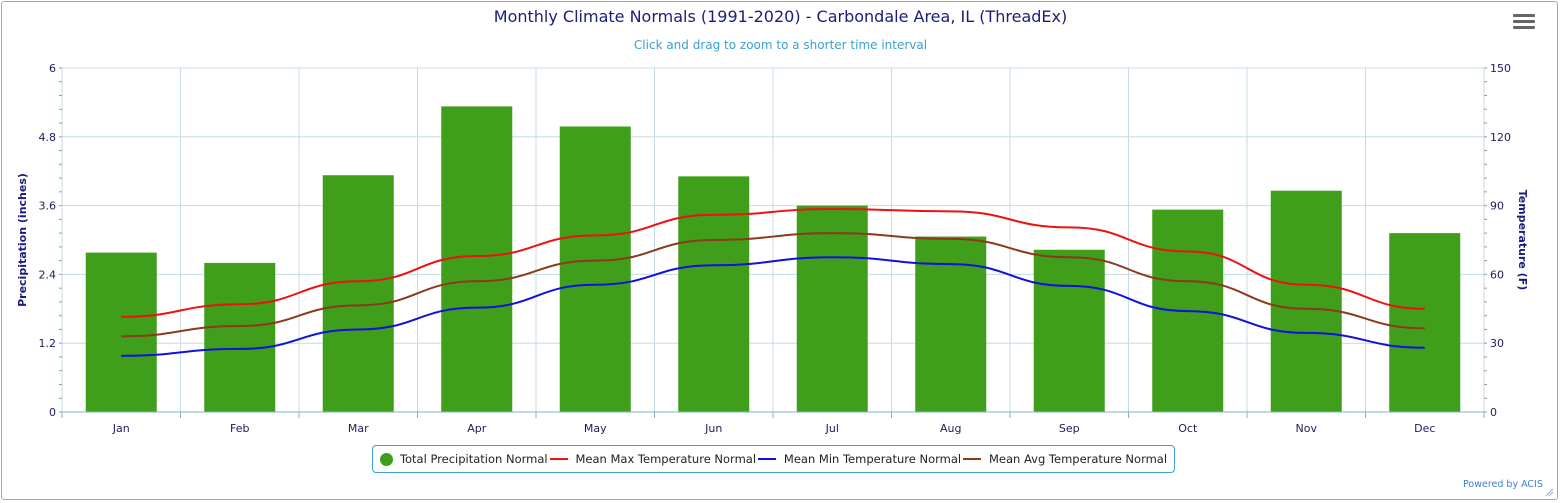  What do you see at coordinates (1524, 23) in the screenshot?
I see `hamburger-menu-icon` at bounding box center [1524, 23].